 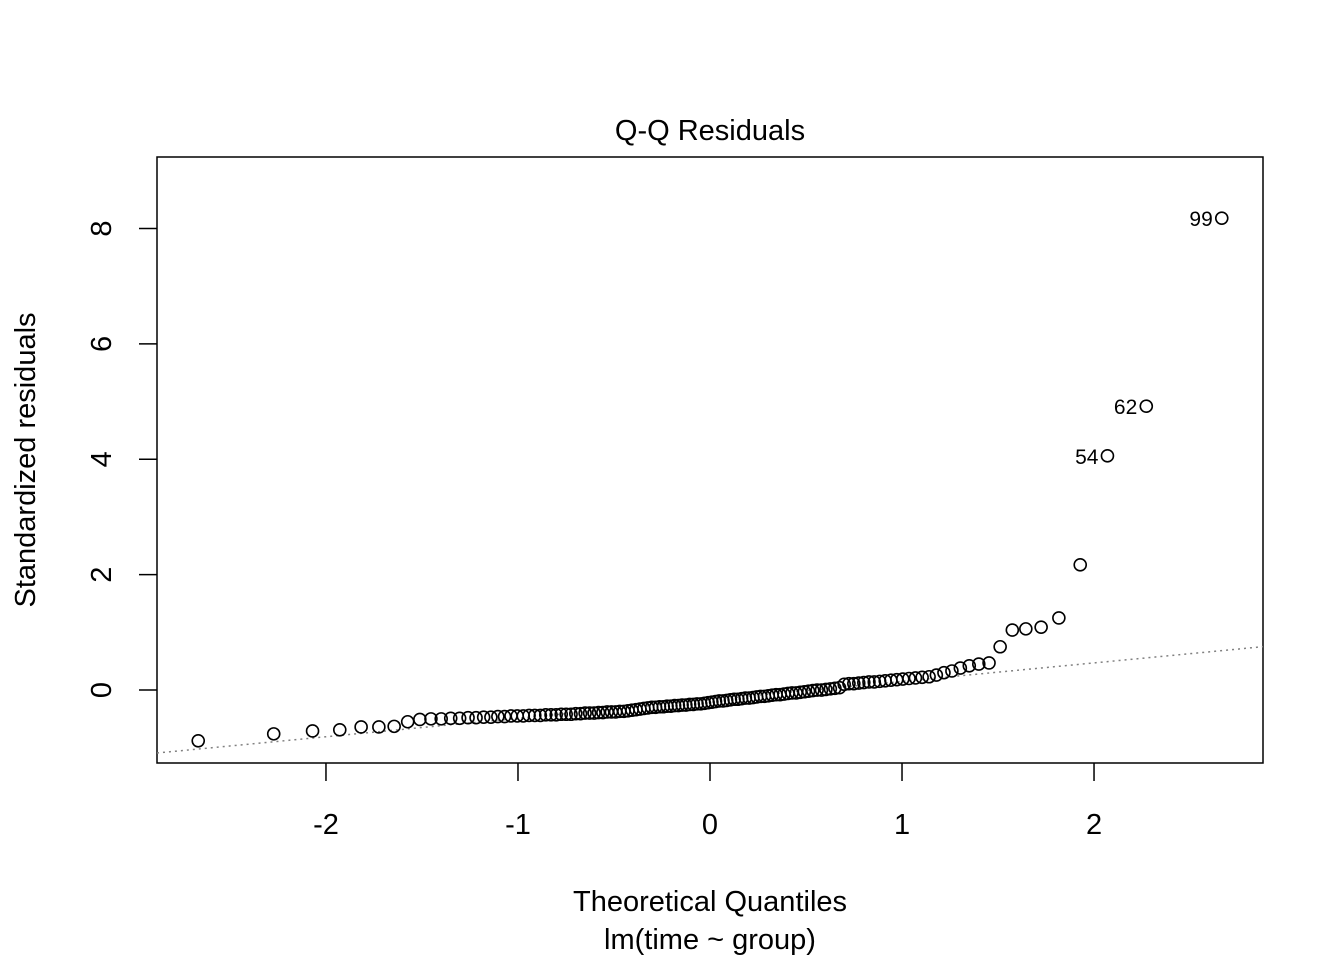 What do you see at coordinates (26, 459) in the screenshot?
I see `y-axis-label: Standardized residuals` at bounding box center [26, 459].